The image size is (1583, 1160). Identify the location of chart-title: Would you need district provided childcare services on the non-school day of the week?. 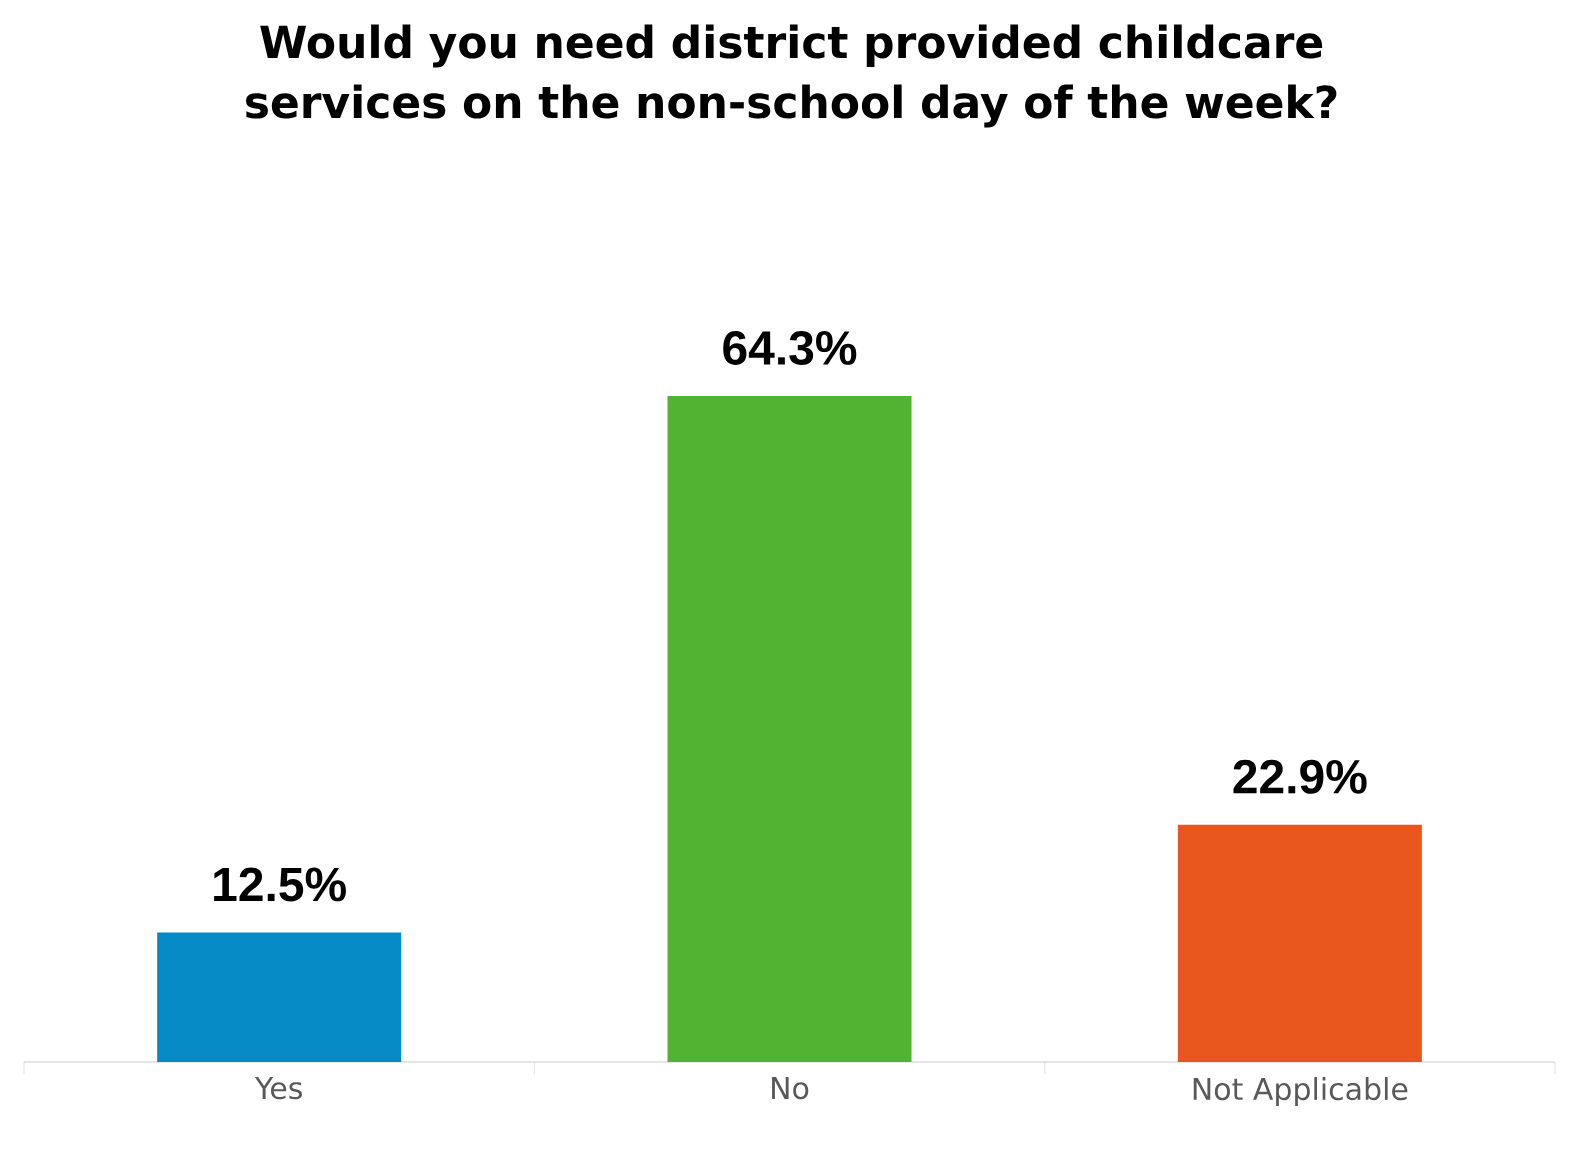
(791, 76).